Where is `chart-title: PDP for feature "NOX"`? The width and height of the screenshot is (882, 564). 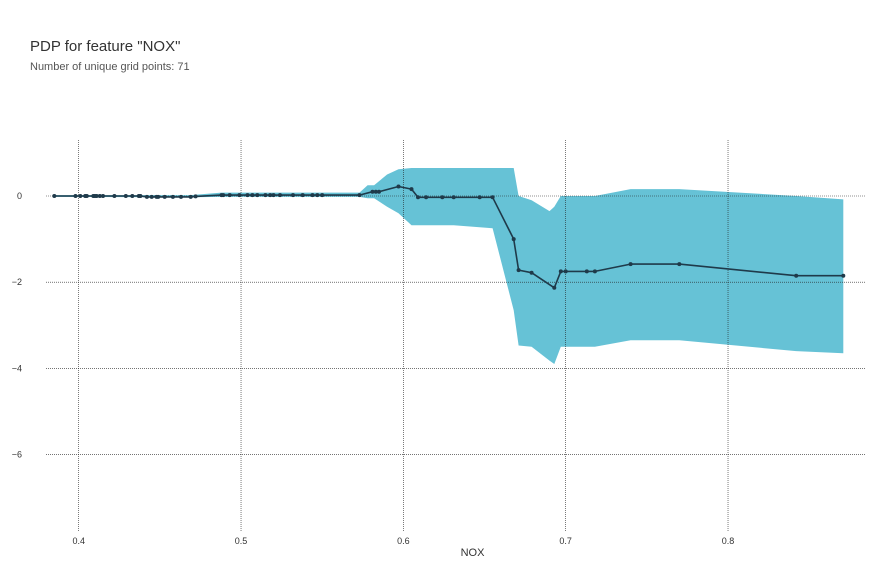 chart-title: PDP for feature "NOX" is located at coordinates (105, 46).